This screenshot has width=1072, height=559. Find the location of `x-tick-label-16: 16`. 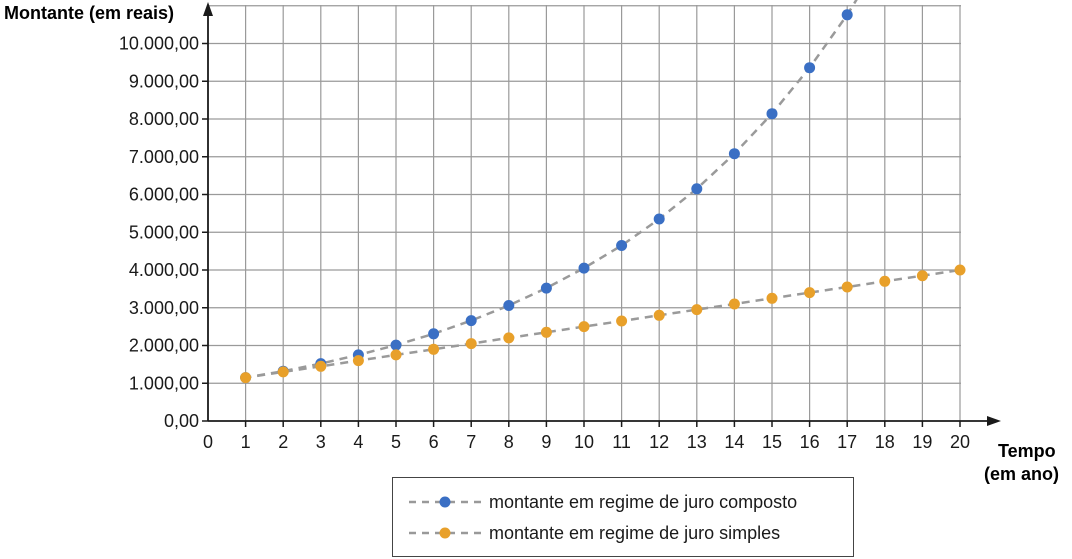

x-tick-label-16: 16 is located at coordinates (810, 442).